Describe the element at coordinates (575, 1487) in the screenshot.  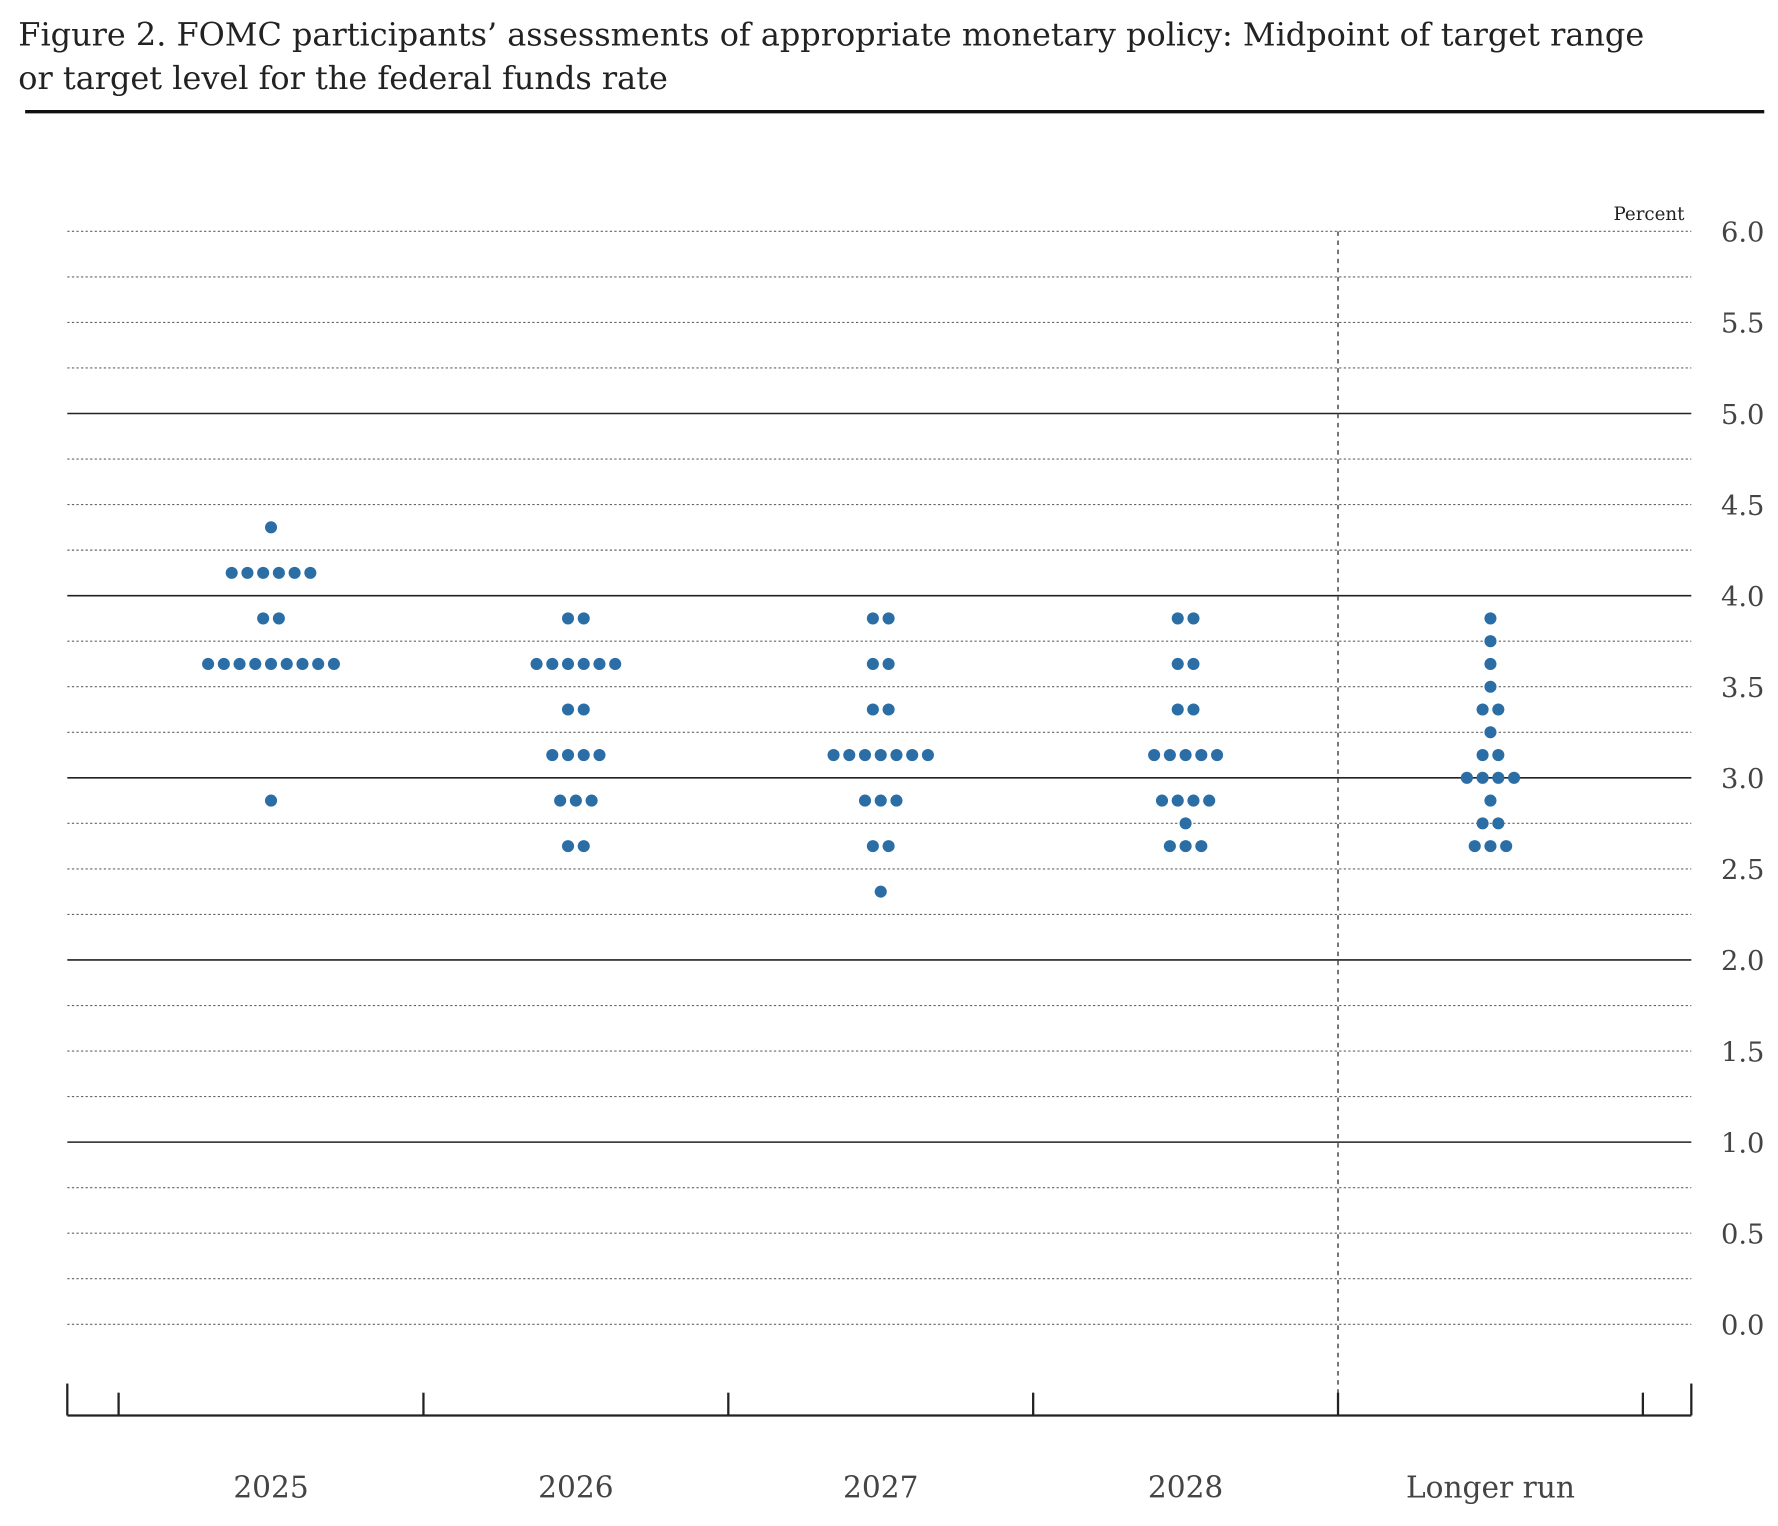
I see `x-tick-label: 2026` at that location.